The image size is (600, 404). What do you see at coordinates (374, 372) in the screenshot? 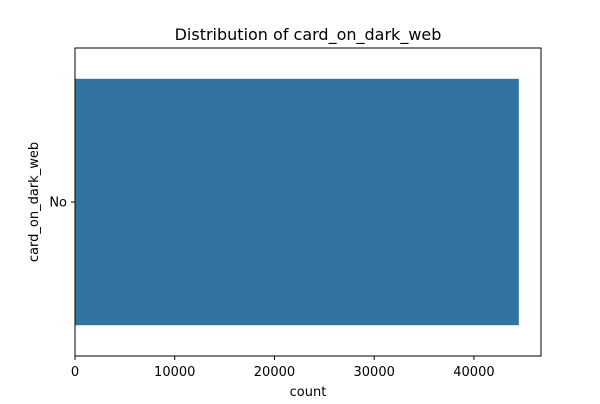
I see `x-tick-label: 30000` at bounding box center [374, 372].